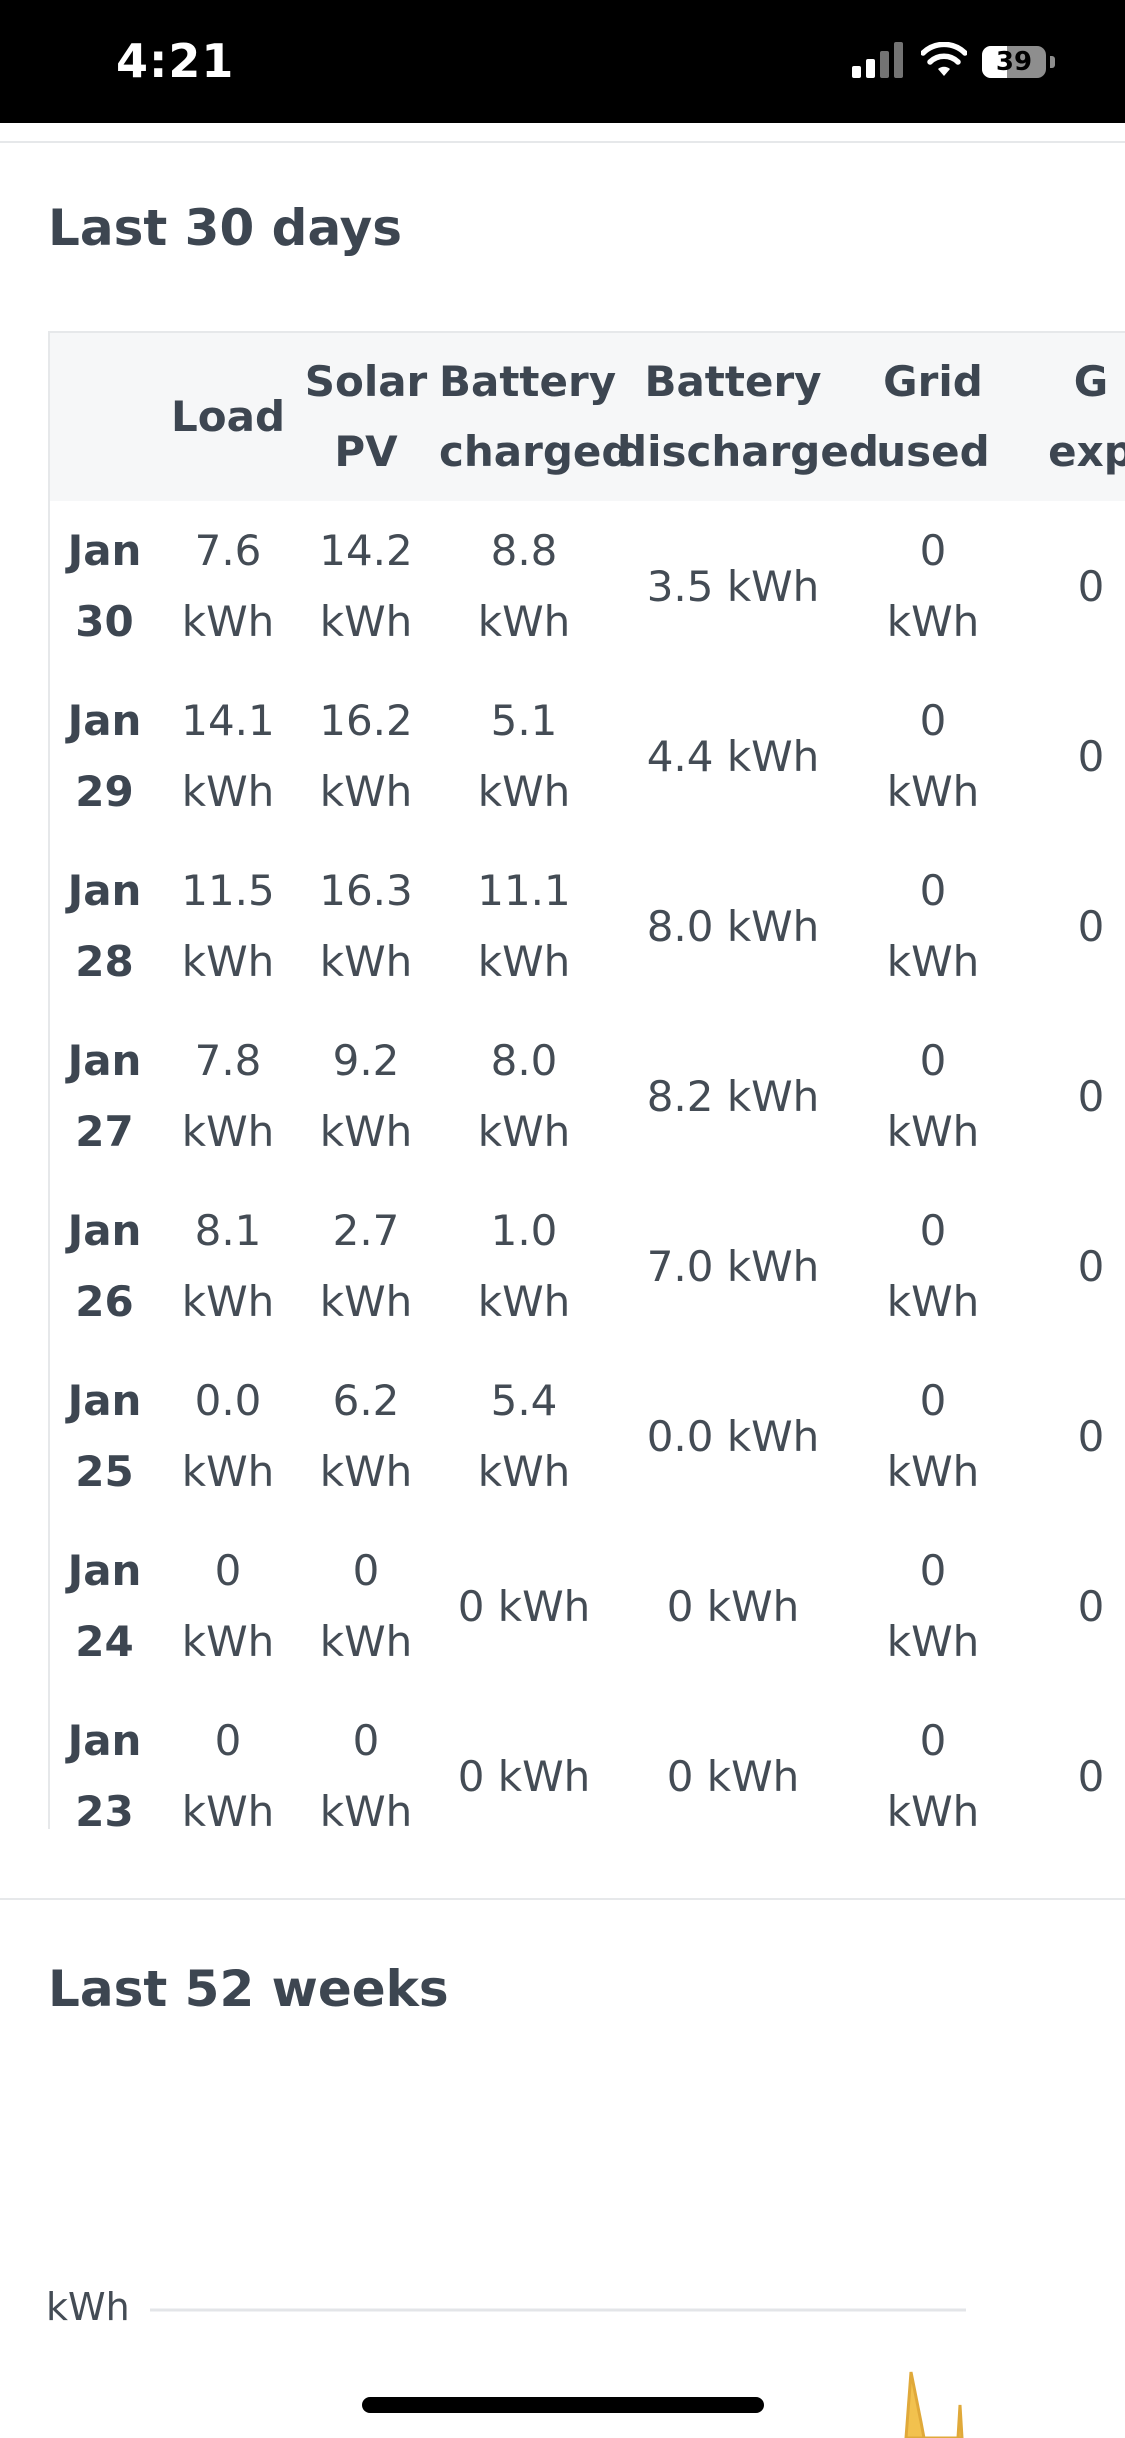  I want to click on value-line: 3.5 kWh, so click(733, 586).